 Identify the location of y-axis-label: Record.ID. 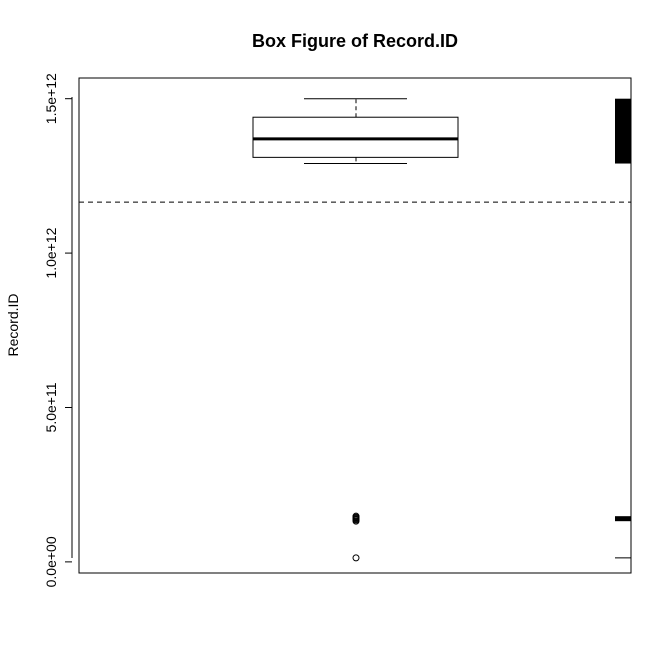
(13, 324).